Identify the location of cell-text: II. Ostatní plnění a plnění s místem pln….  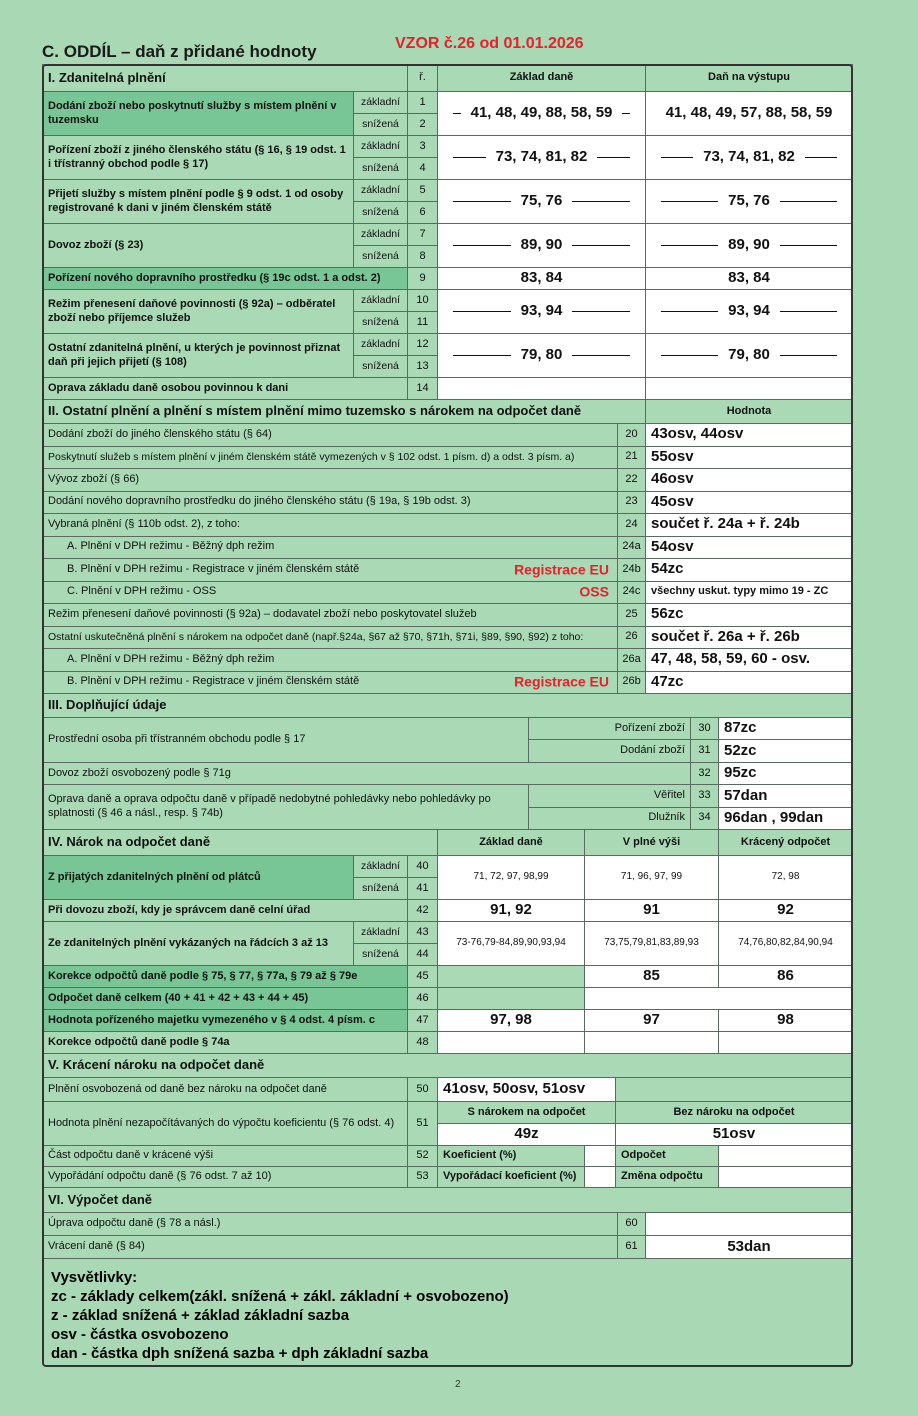
(315, 411).